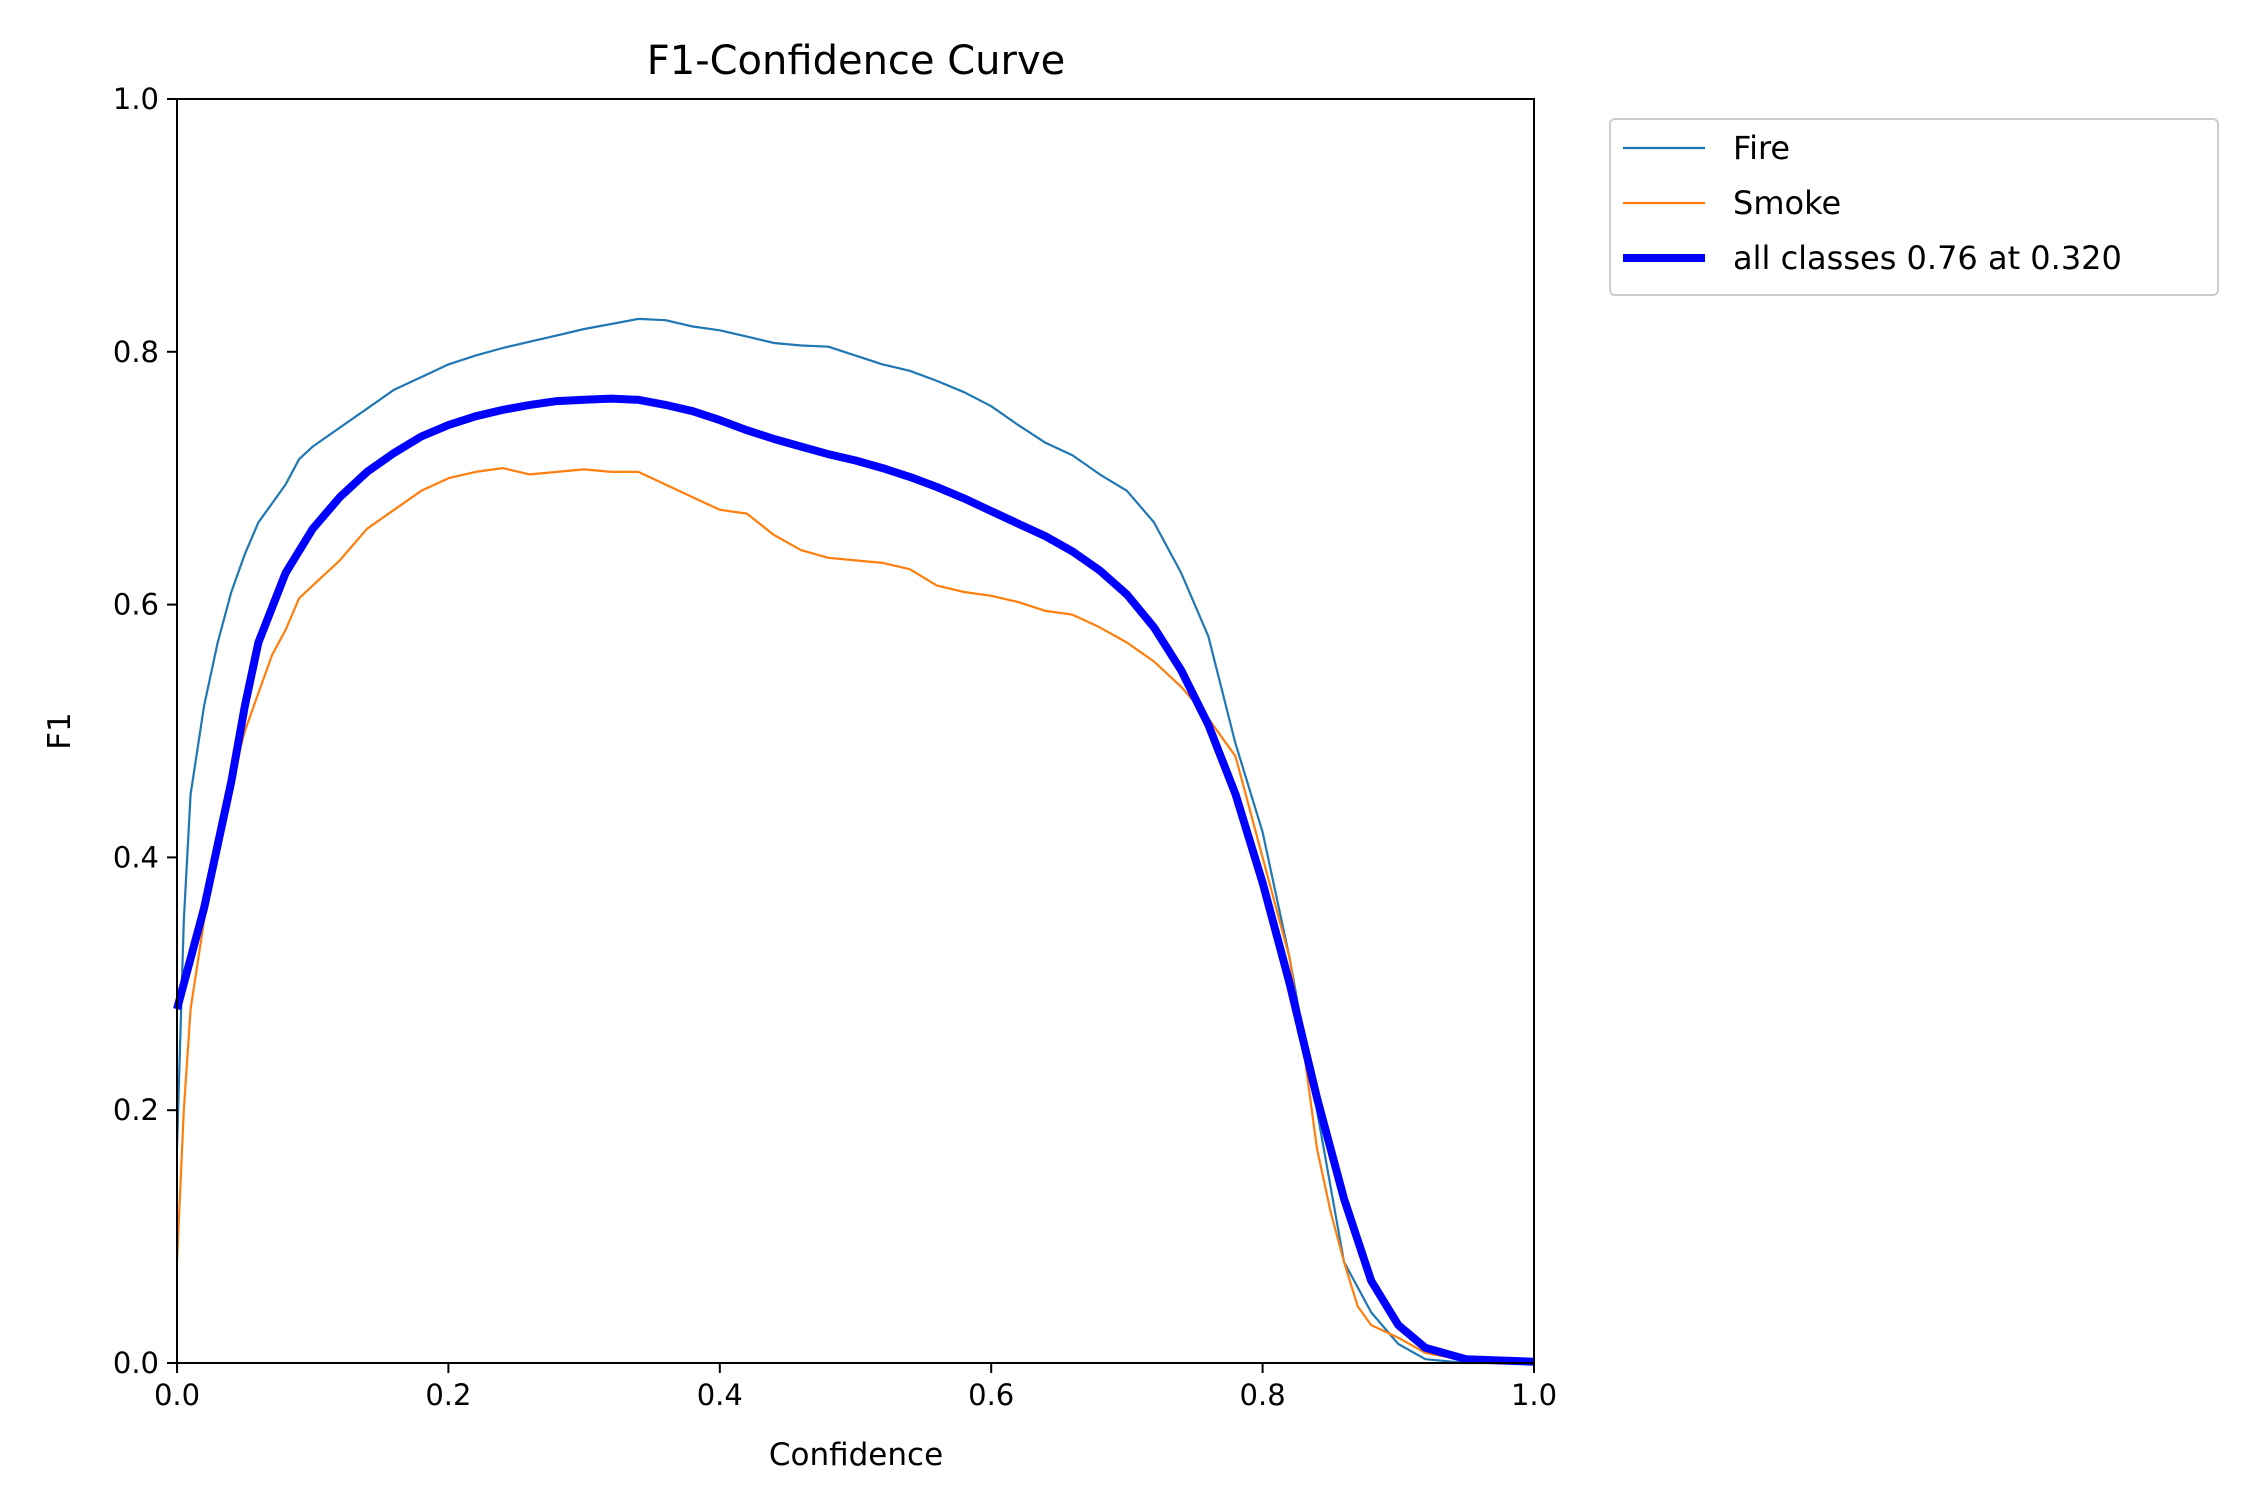 The image size is (2250, 1500). I want to click on legend: Fire Smoke all classes 0.76 at 0.320, so click(1914, 207).